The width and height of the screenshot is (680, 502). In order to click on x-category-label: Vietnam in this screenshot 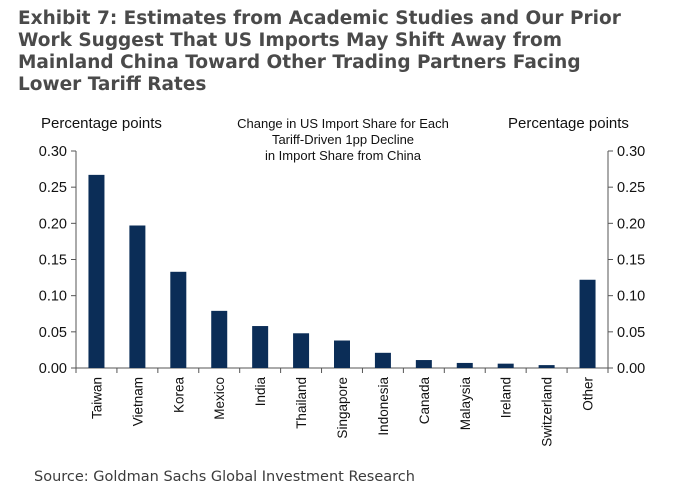, I will do `click(137, 401)`.